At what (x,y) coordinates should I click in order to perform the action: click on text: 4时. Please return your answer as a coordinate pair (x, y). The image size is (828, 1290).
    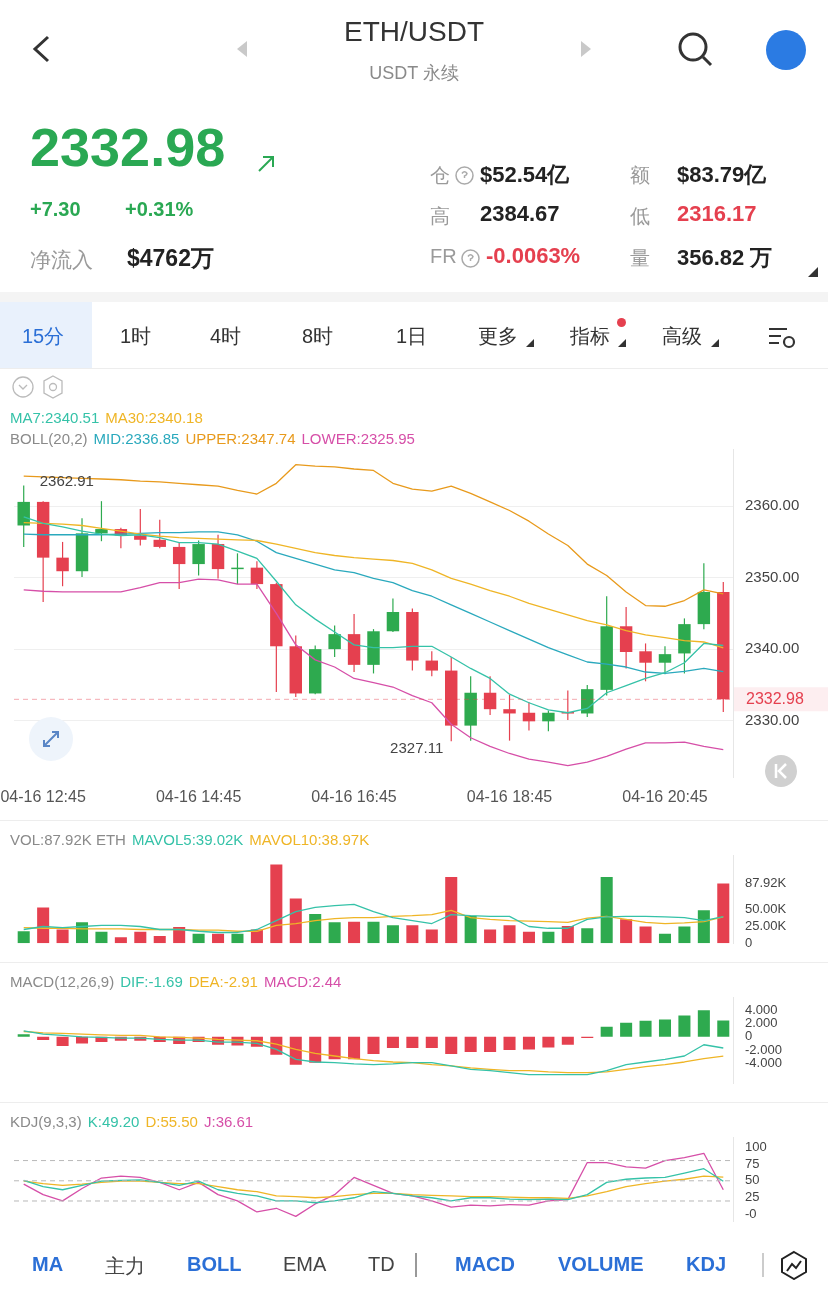
    Looking at the image, I should click on (226, 336).